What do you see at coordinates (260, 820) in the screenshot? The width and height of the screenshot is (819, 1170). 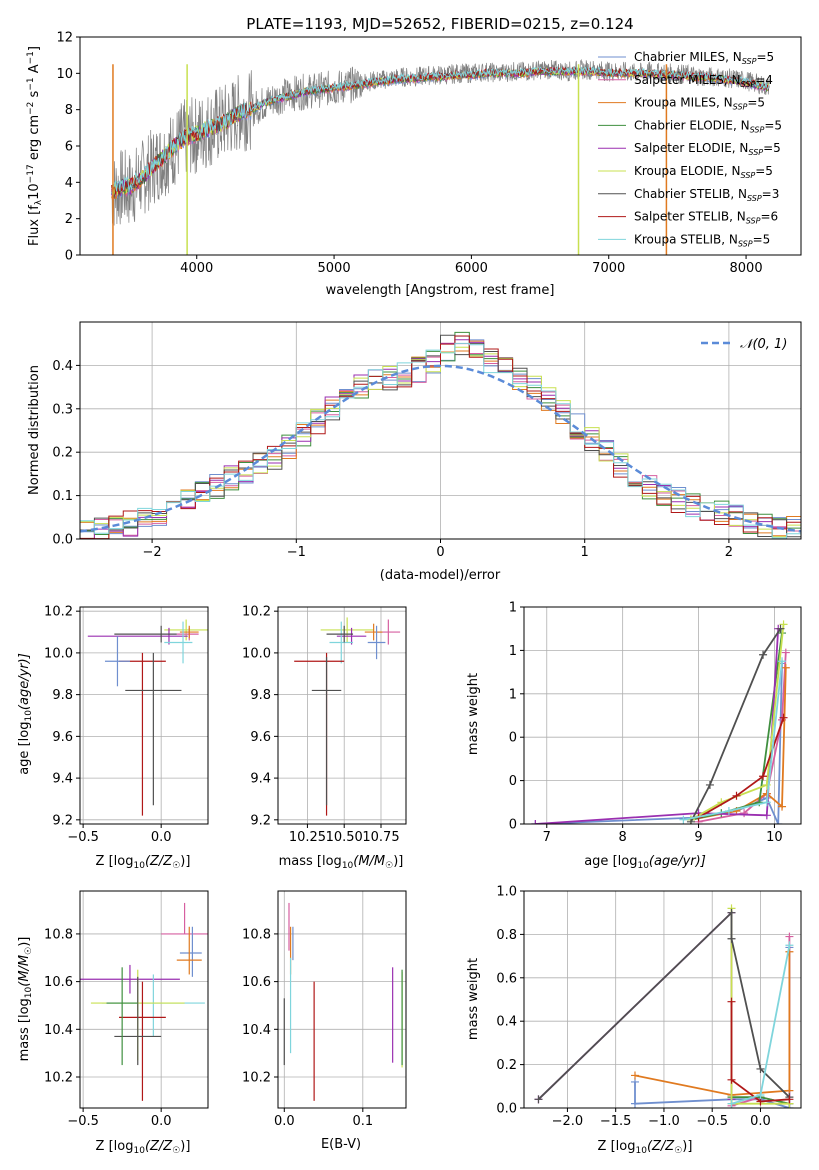 I see `y-tick-label: 9.2` at bounding box center [260, 820].